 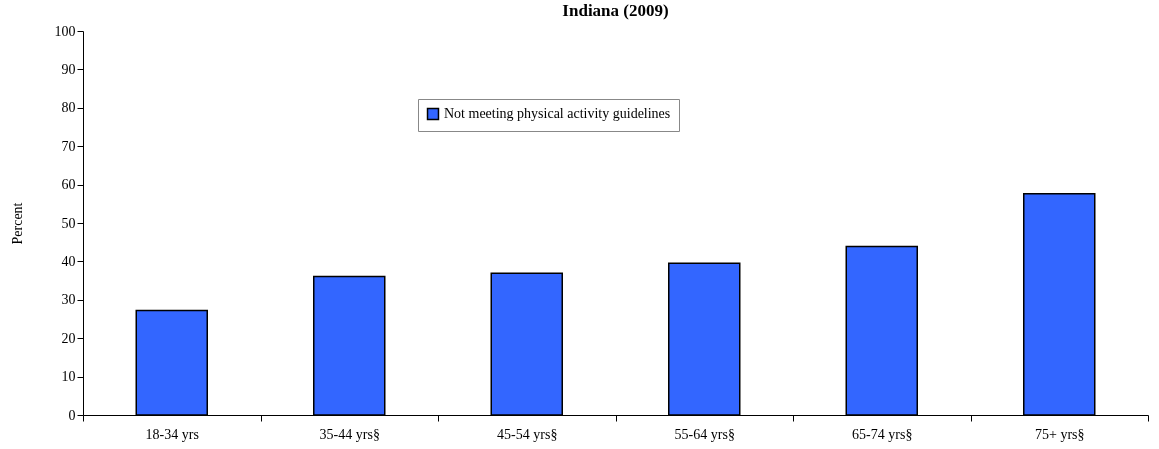 I want to click on y-tick-label: 60, so click(x=68, y=185).